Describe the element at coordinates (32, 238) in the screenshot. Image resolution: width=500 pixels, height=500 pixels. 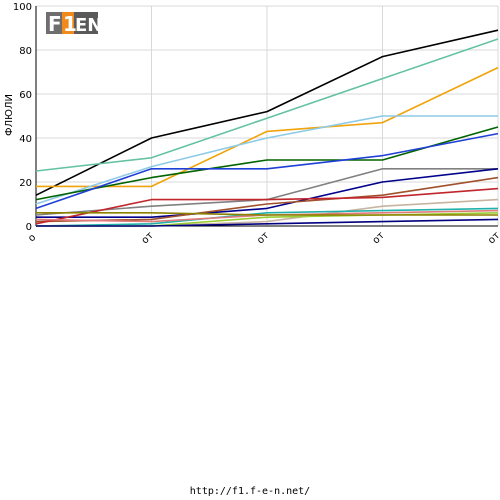
I see `x-tick-label: о` at that location.